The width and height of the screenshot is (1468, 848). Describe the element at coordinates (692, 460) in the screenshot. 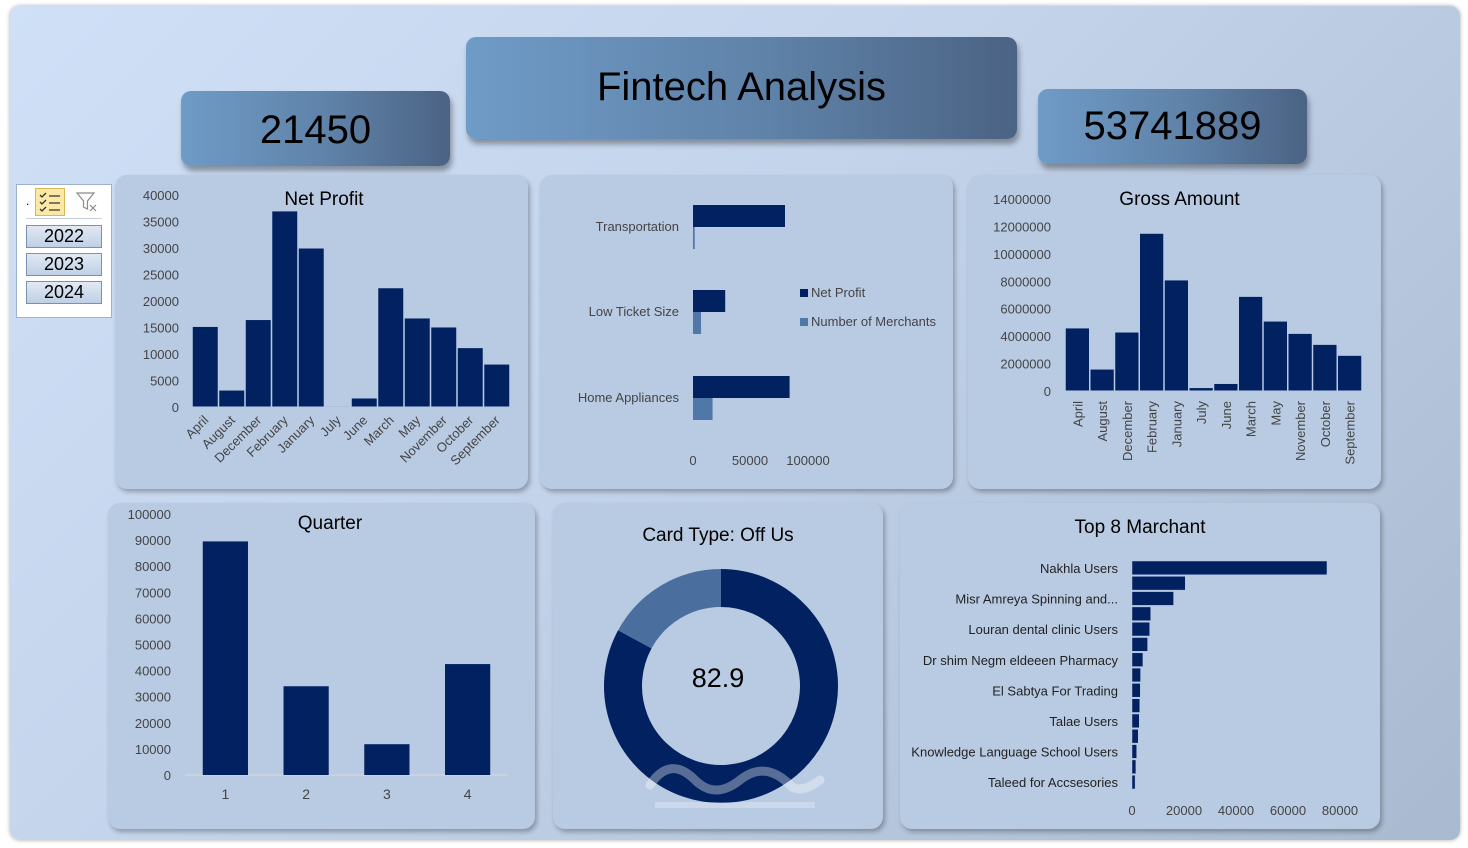

I see `x-tick-label: 0` at that location.